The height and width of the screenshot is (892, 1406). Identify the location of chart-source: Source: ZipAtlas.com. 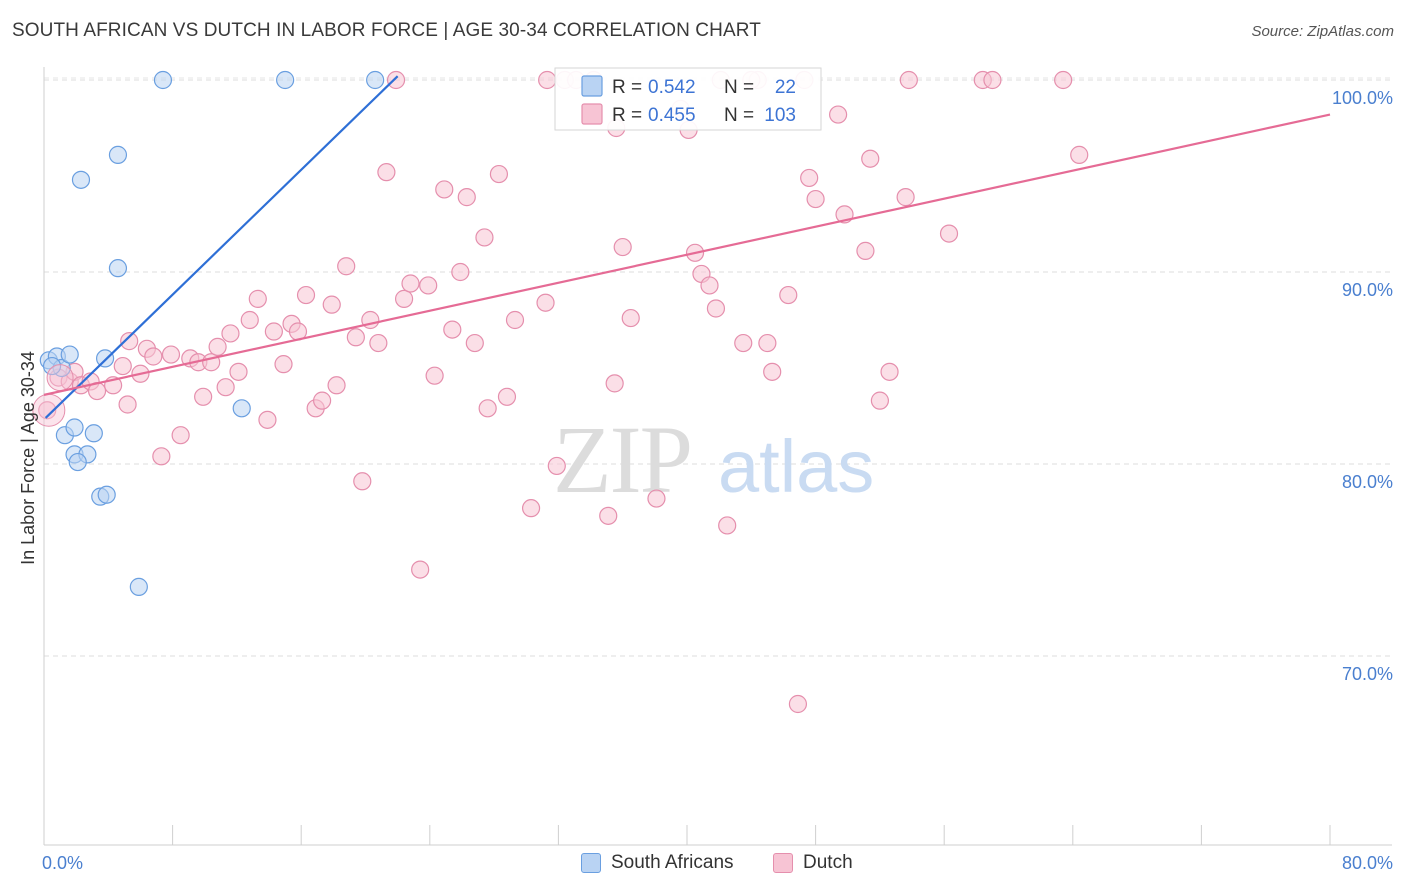
(1322, 31).